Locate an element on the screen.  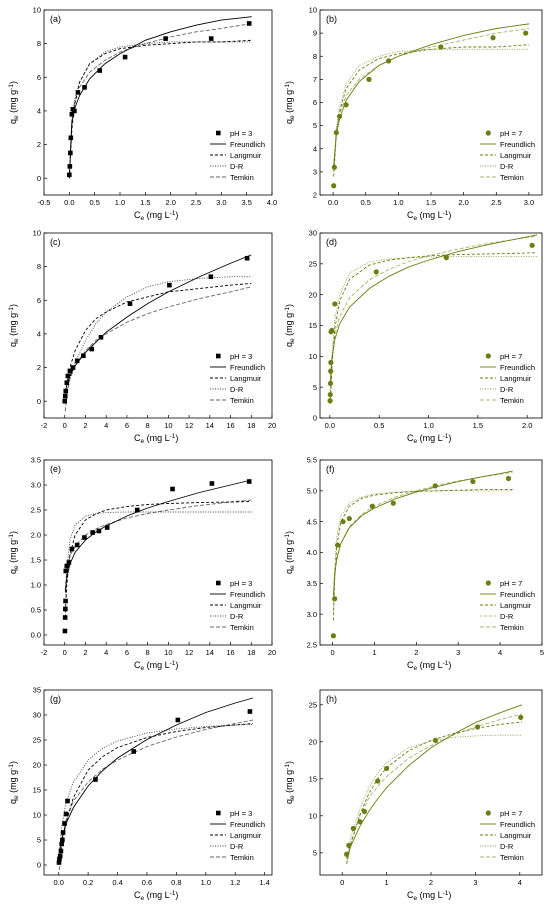
legend-entry: Temkin is located at coordinates (242, 400).